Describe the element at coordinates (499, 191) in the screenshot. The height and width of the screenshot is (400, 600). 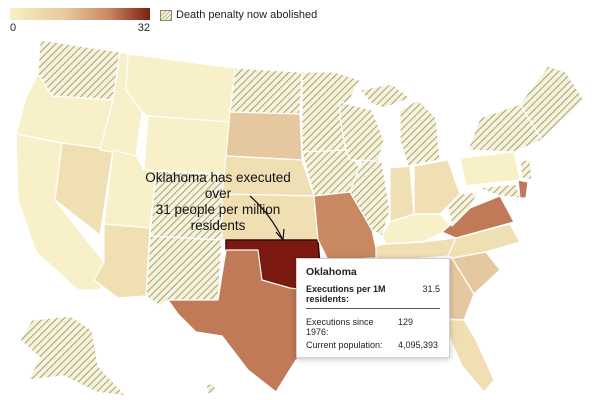
I see `state-maryland` at that location.